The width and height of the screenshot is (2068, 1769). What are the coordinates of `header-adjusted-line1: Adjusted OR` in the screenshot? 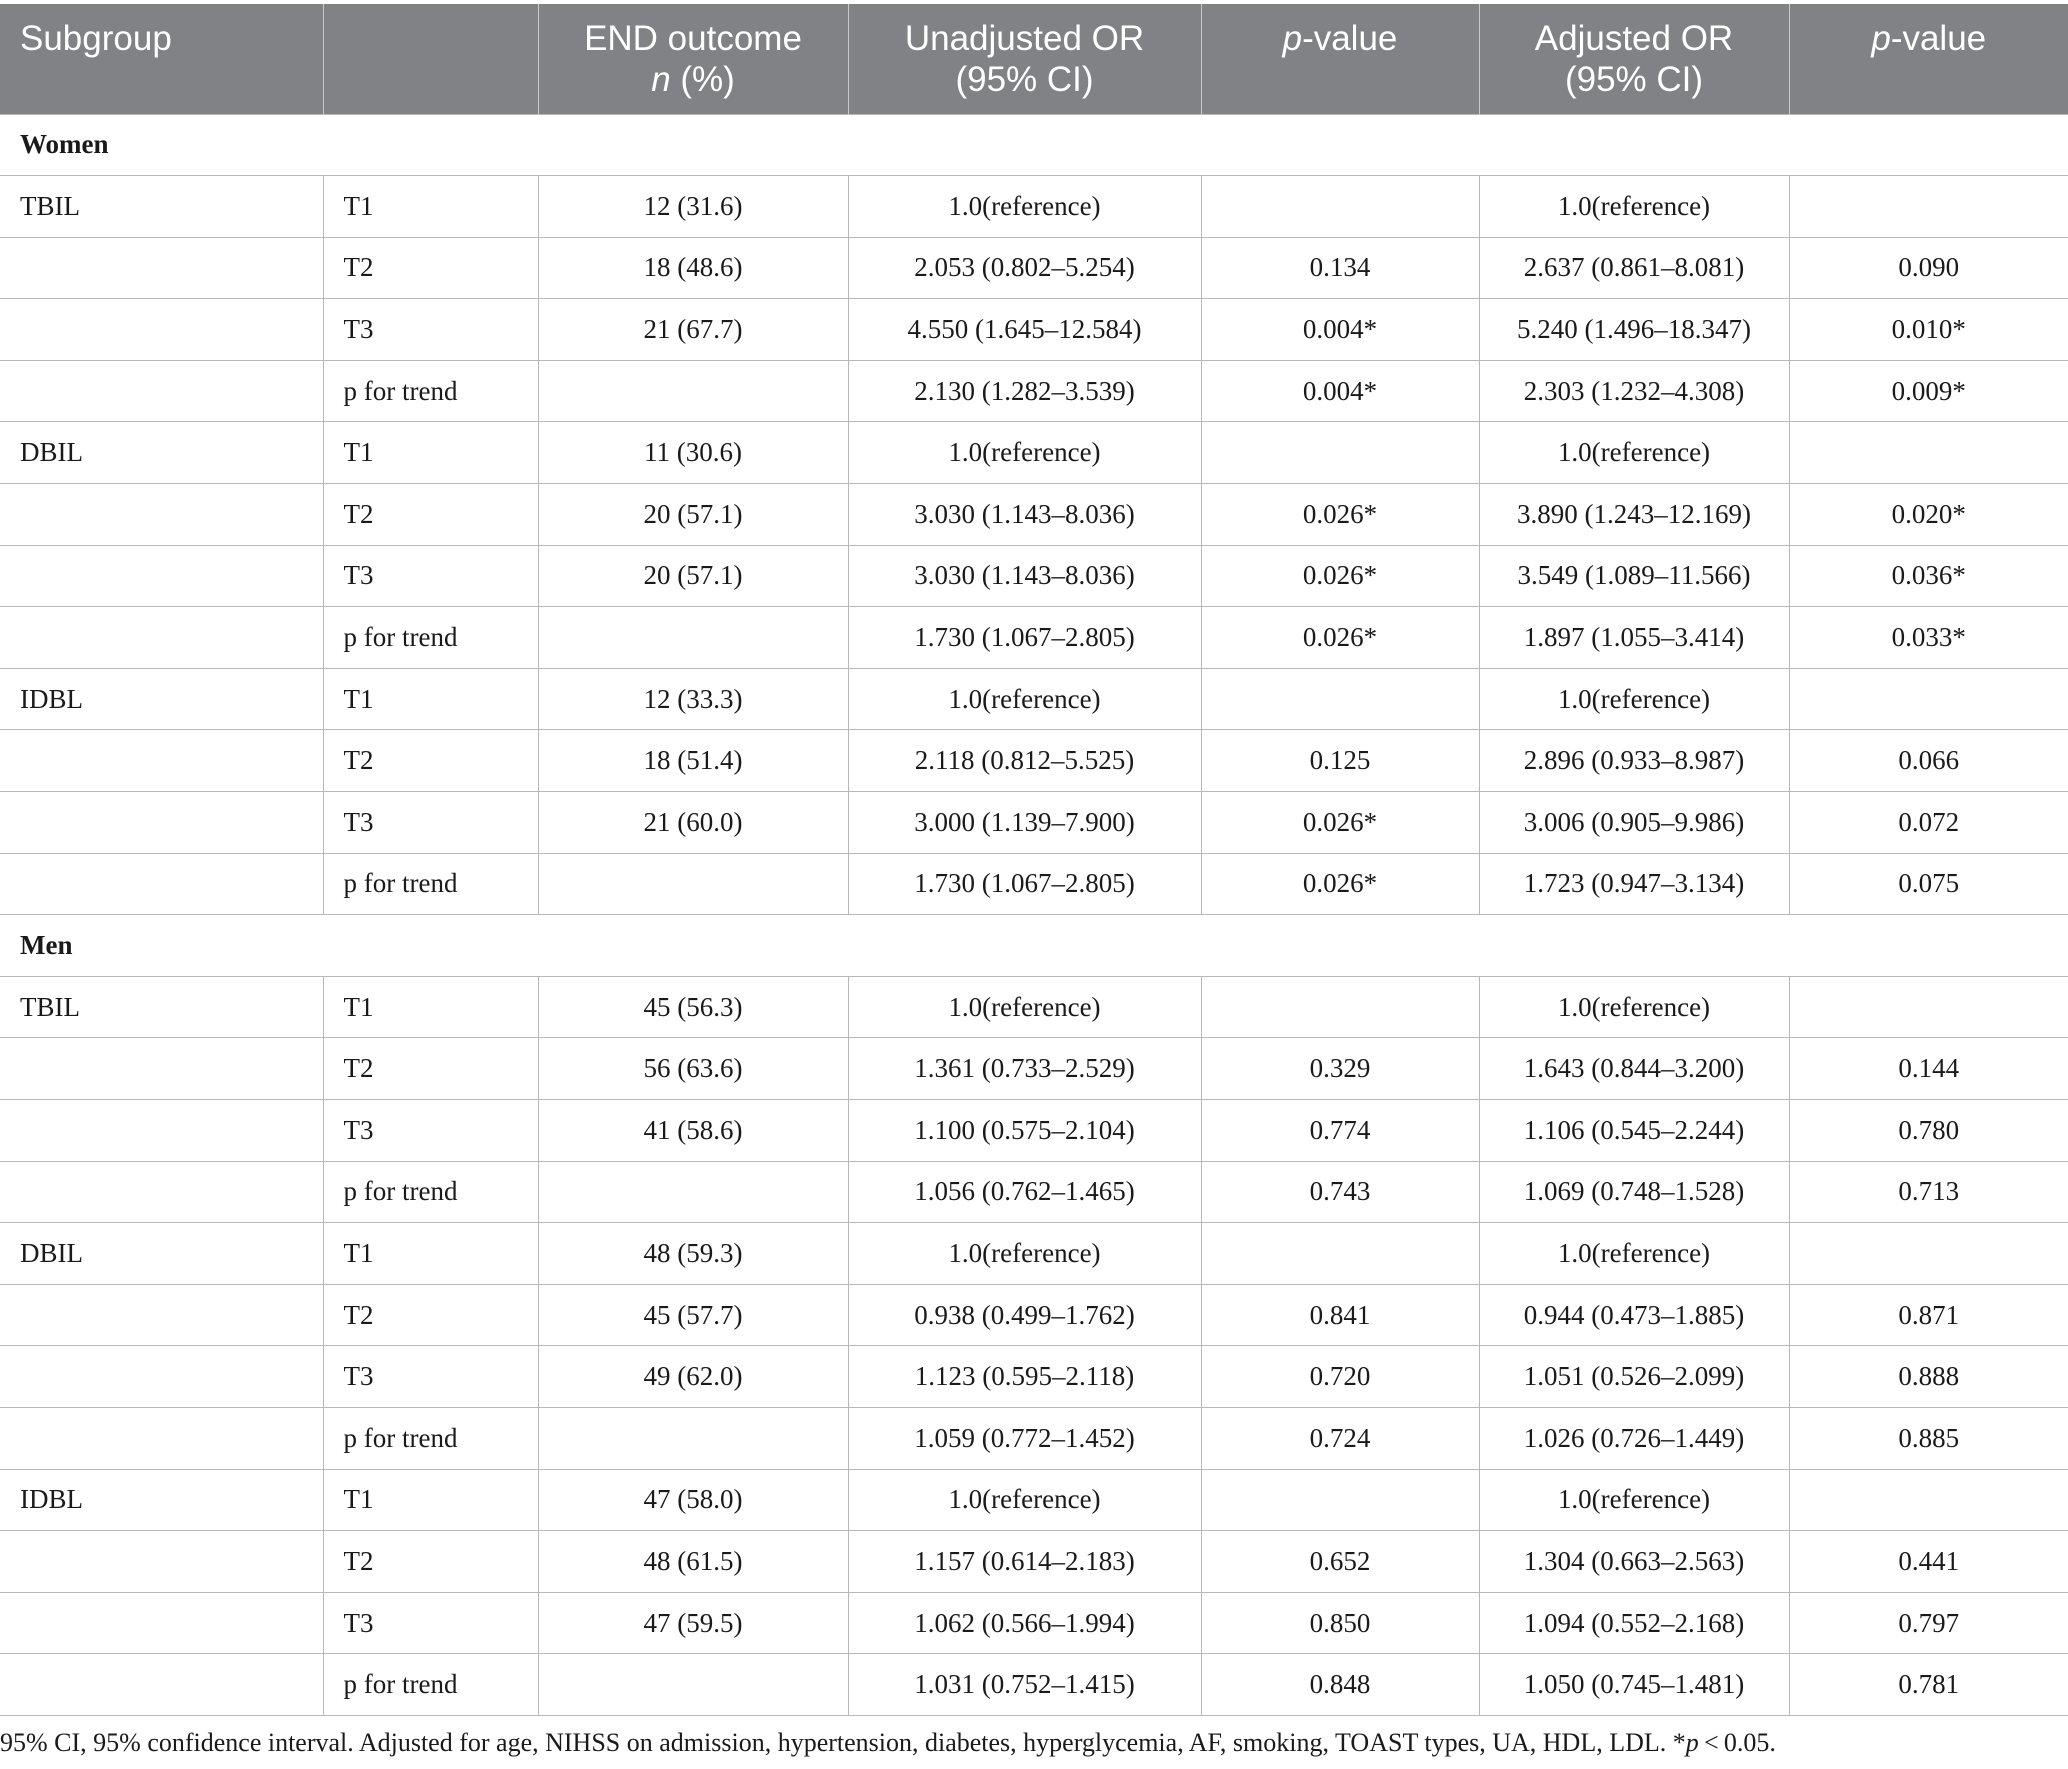 It's located at (1634, 38).